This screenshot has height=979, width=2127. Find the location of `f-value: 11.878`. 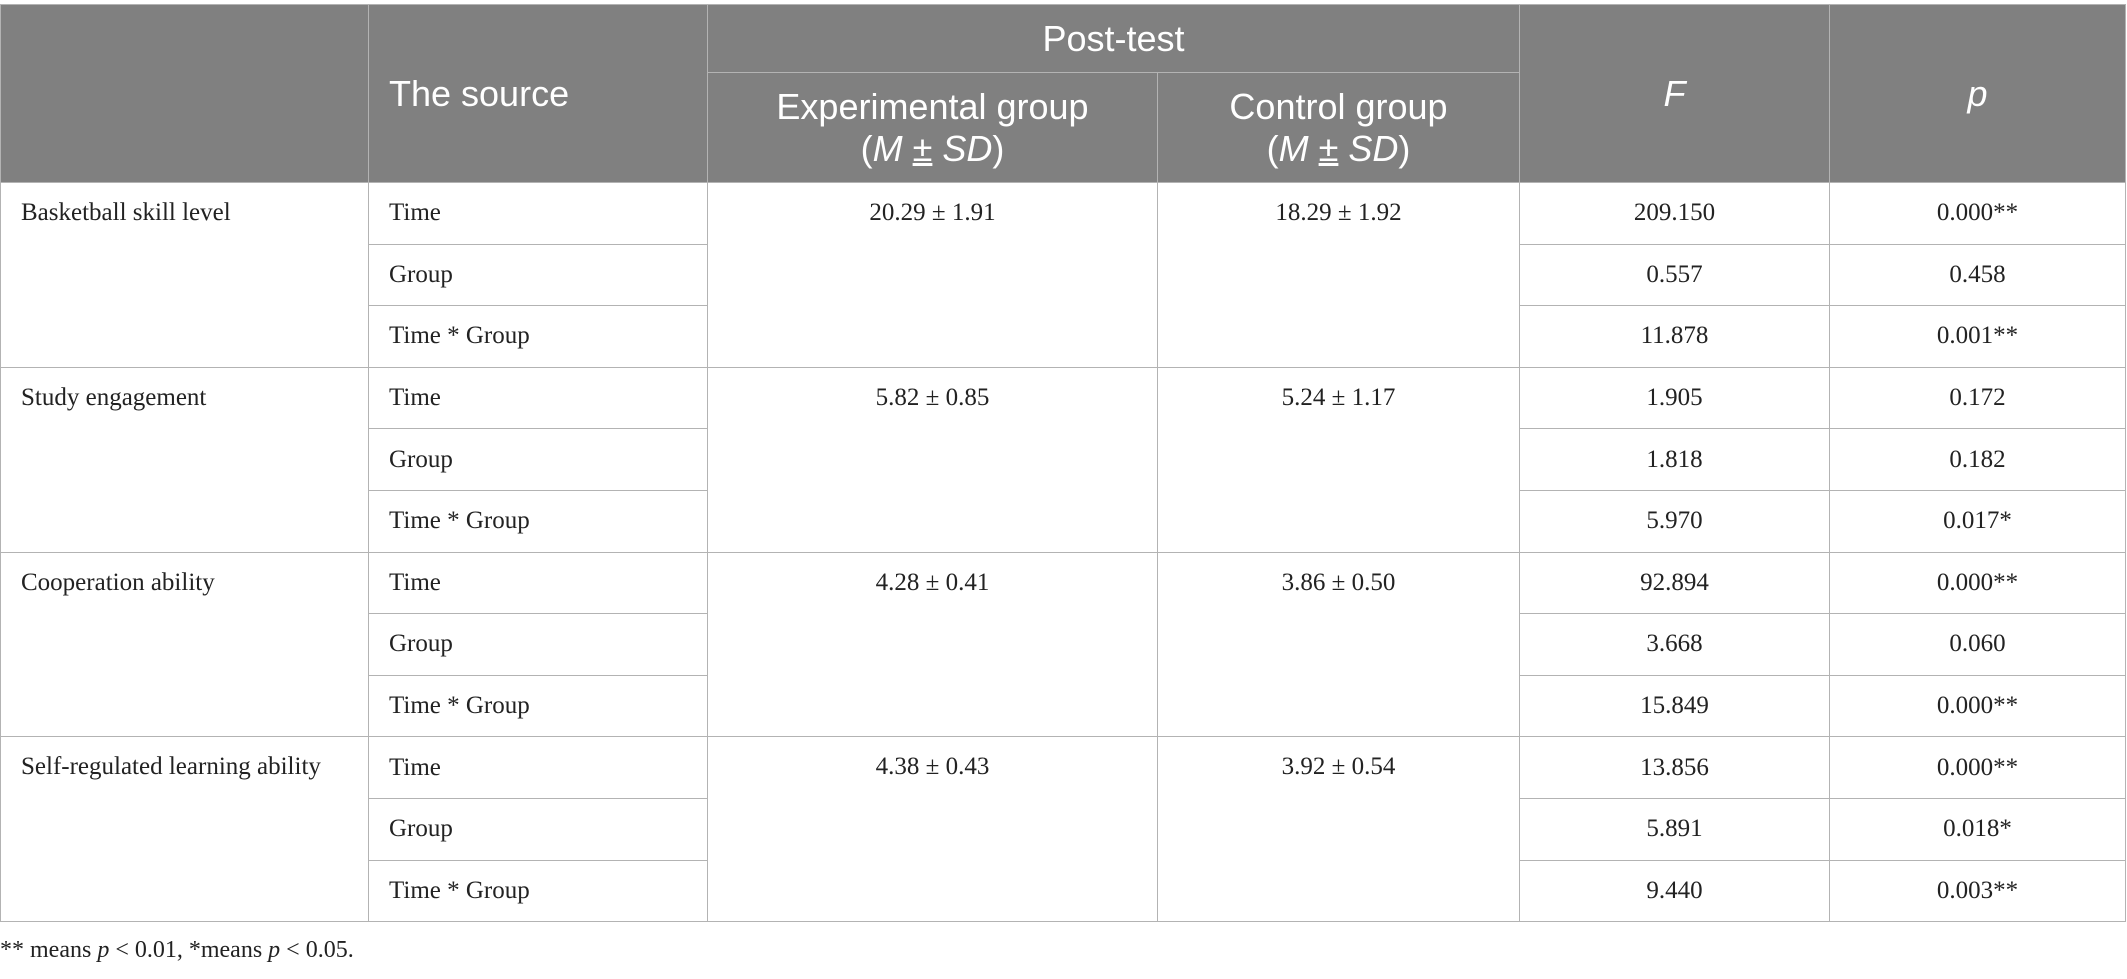

f-value: 11.878 is located at coordinates (1674, 336).